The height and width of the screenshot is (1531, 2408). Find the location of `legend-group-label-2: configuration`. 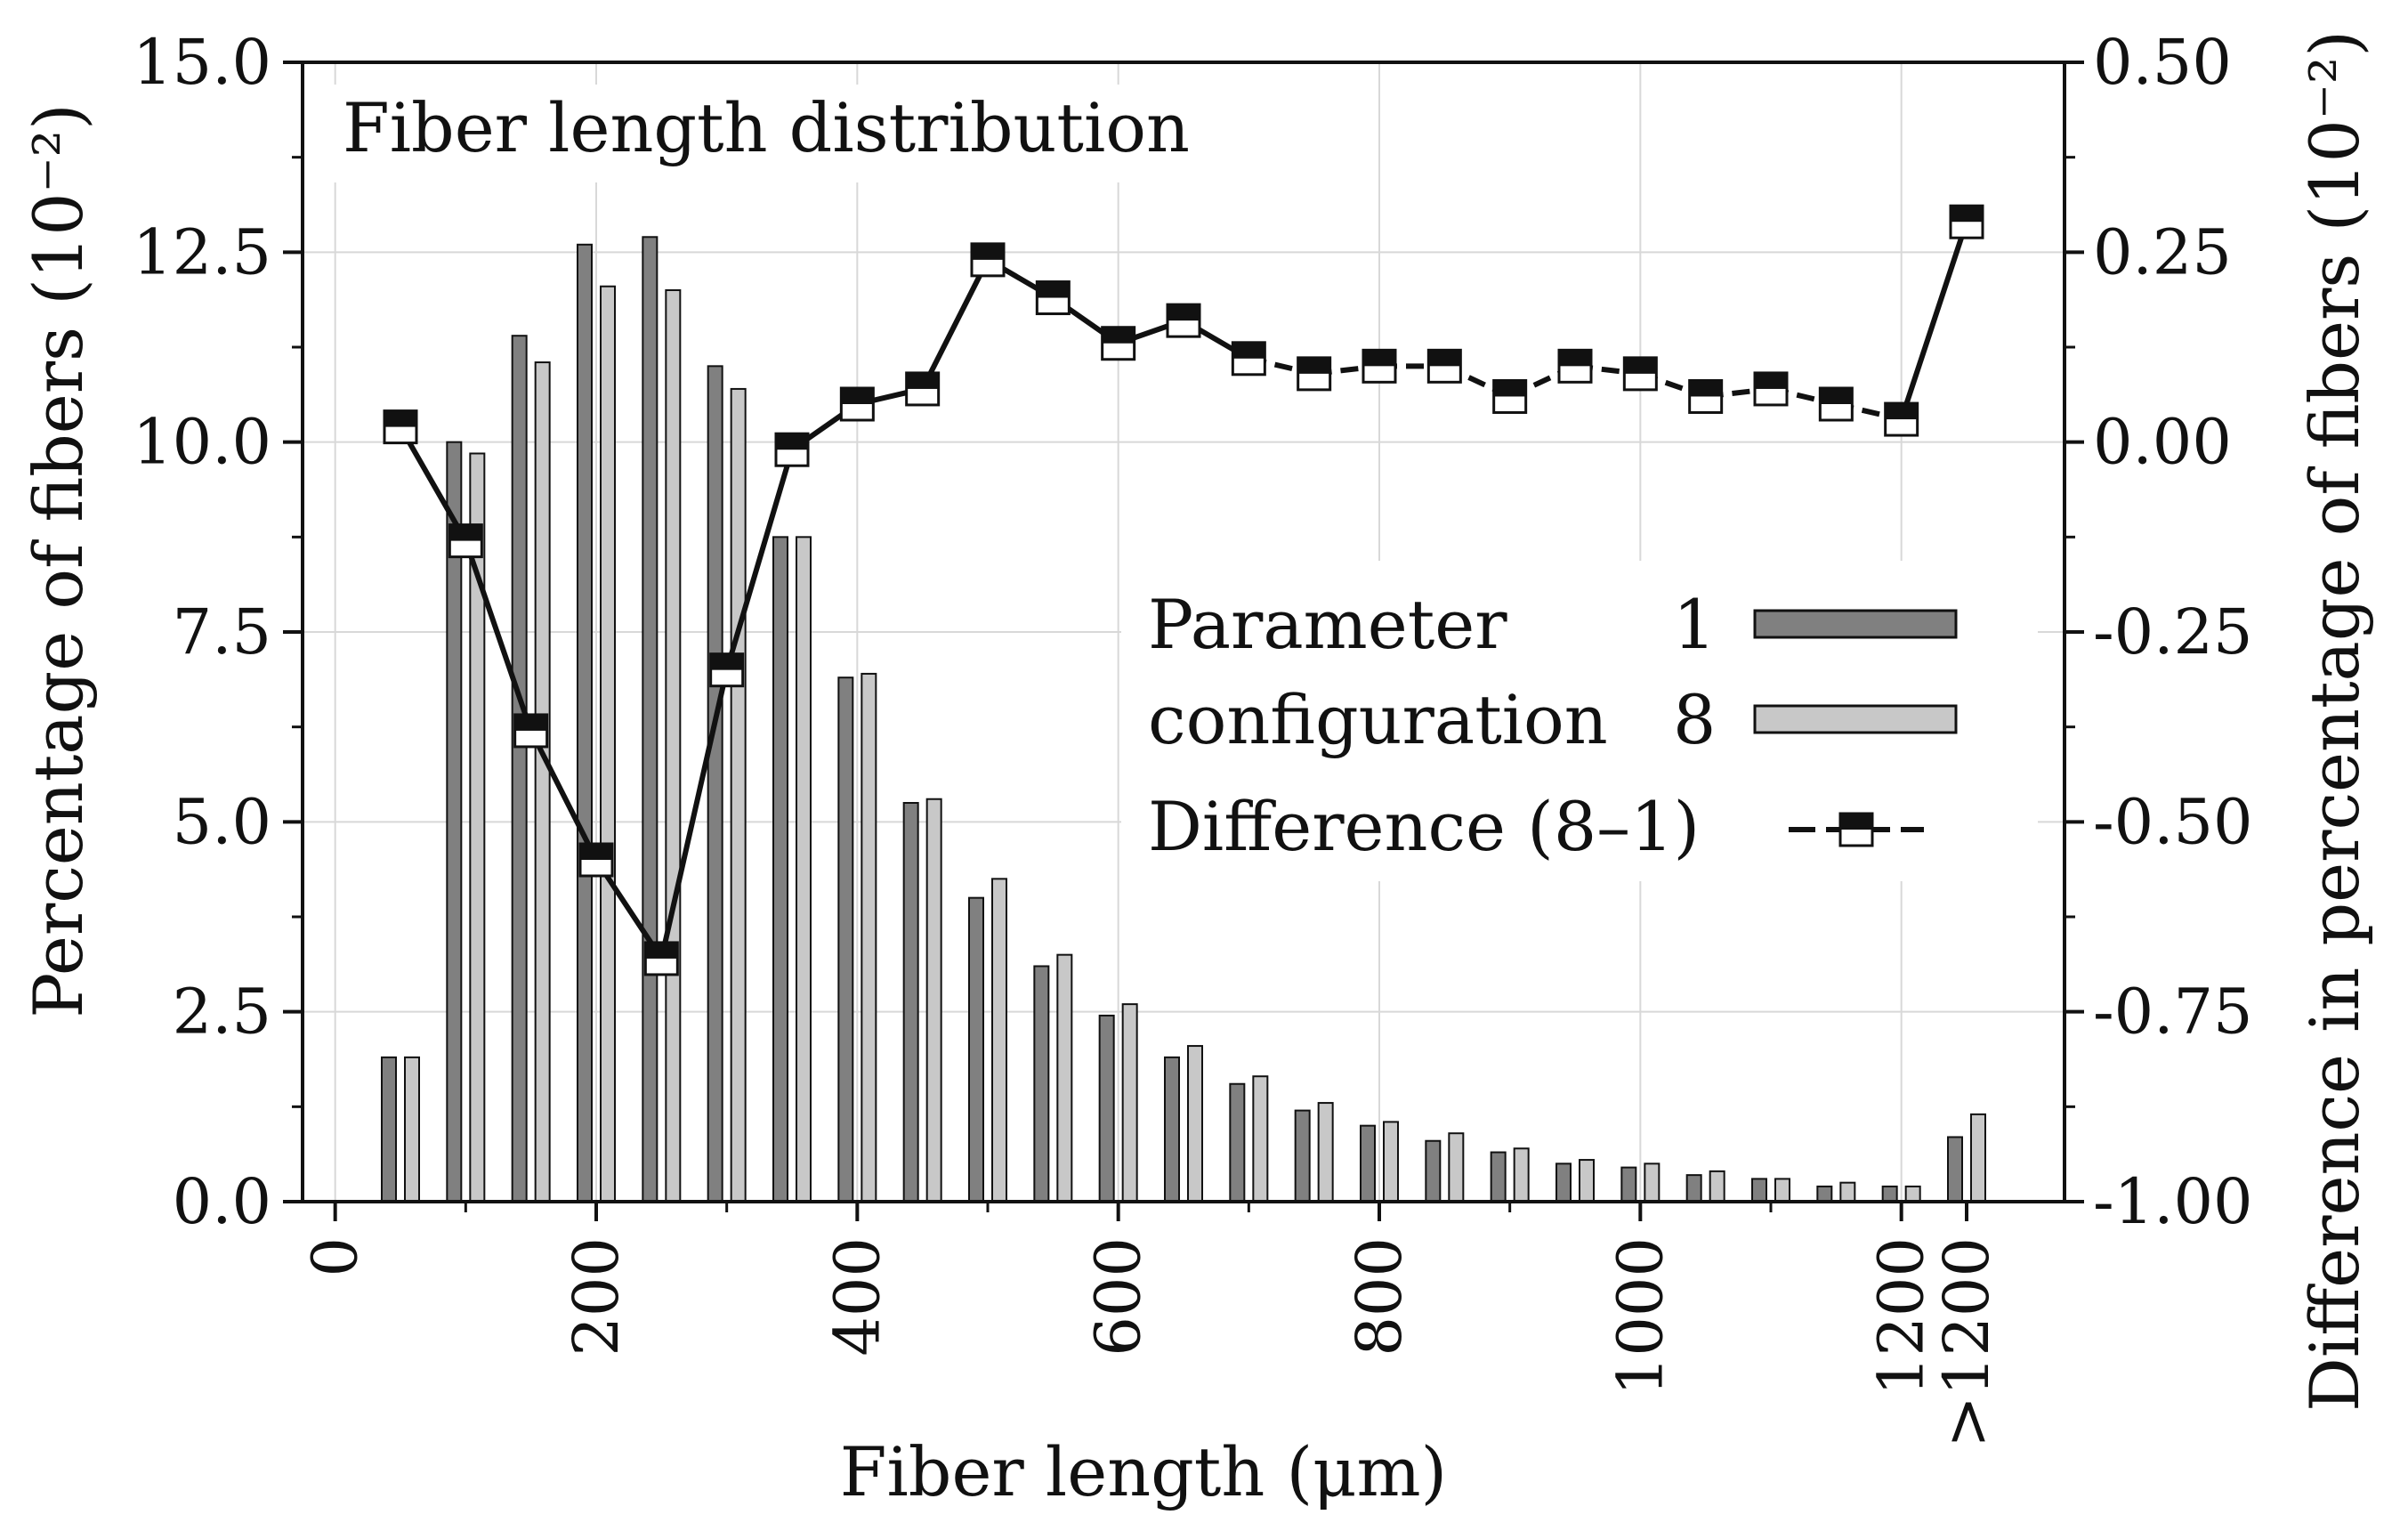

legend-group-label-2: configuration is located at coordinates (1378, 719).